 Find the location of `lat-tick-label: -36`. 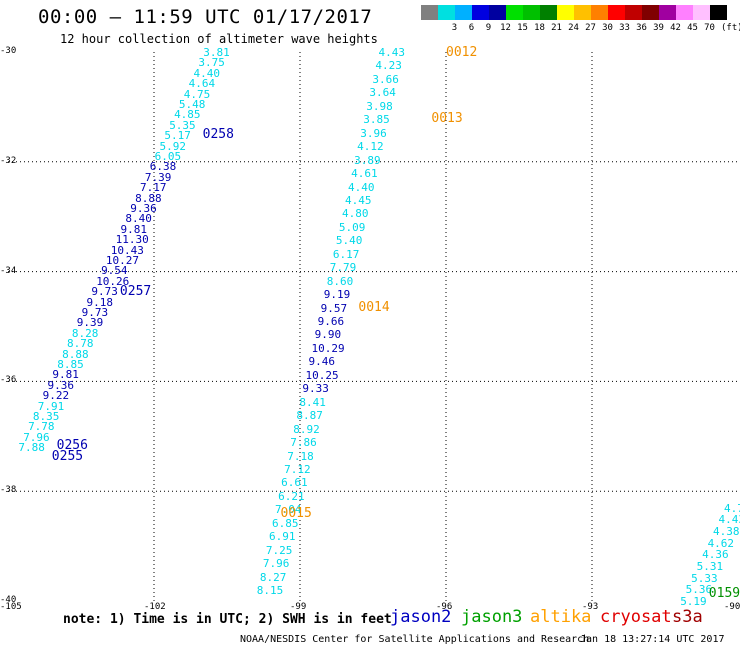

lat-tick-label: -36 is located at coordinates (8, 380).